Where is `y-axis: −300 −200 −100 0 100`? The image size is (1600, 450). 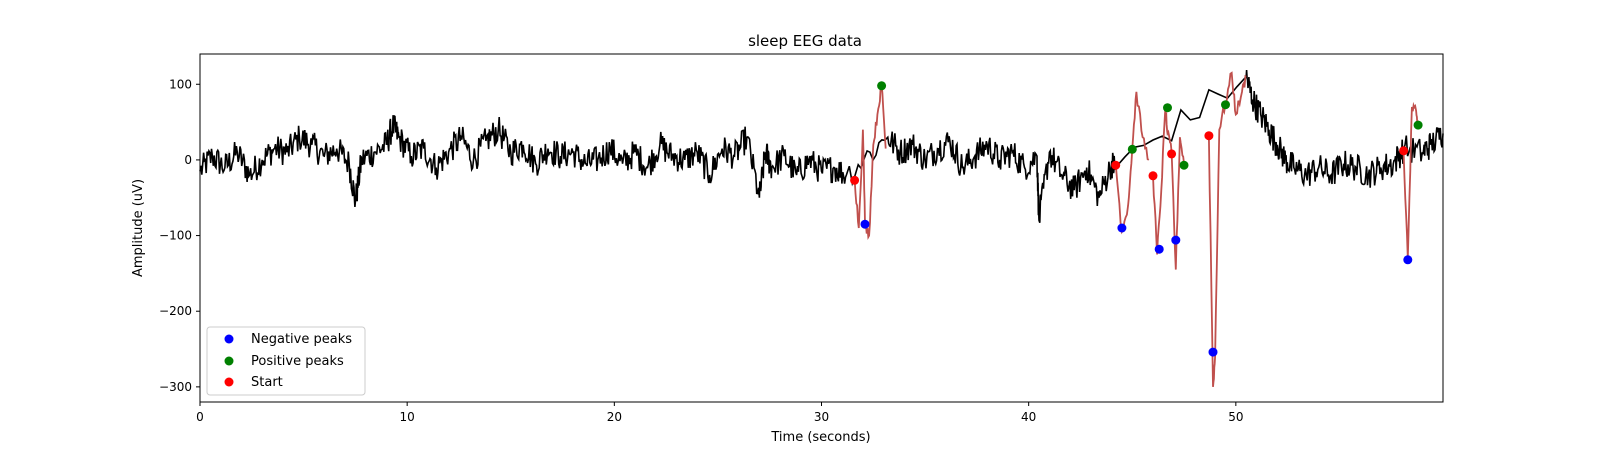 y-axis: −300 −200 −100 0 100 is located at coordinates (179, 235).